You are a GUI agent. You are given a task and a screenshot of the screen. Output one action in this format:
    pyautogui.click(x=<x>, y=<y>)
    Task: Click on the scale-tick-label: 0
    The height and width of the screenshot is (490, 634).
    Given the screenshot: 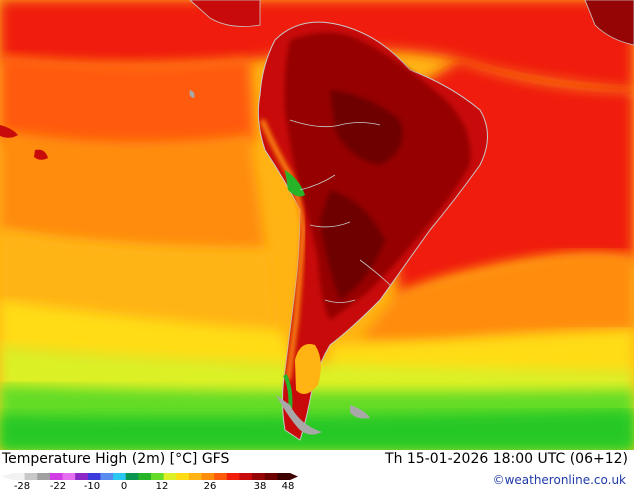 What is the action you would take?
    pyautogui.click(x=124, y=485)
    